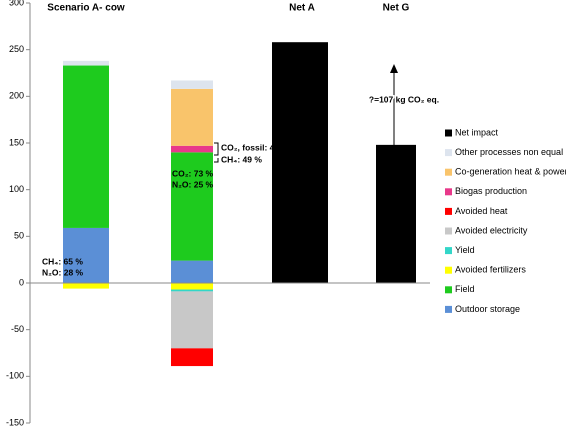 This screenshot has width=566, height=426. I want to click on annotation: CO₂: 73 %, so click(193, 173).